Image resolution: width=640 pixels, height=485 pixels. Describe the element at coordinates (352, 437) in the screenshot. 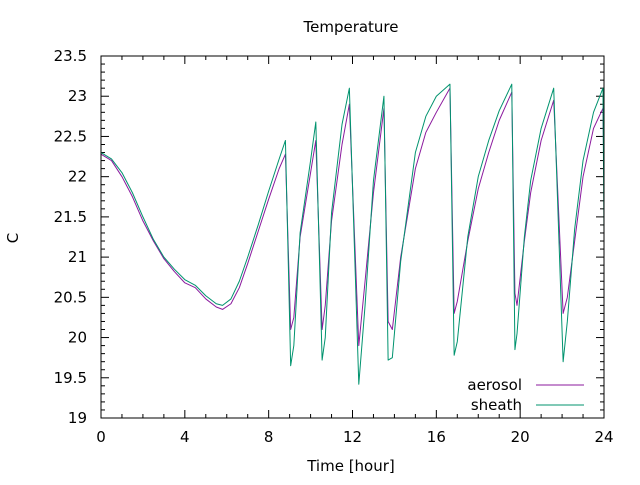

I see `x-tick-label: 12` at that location.